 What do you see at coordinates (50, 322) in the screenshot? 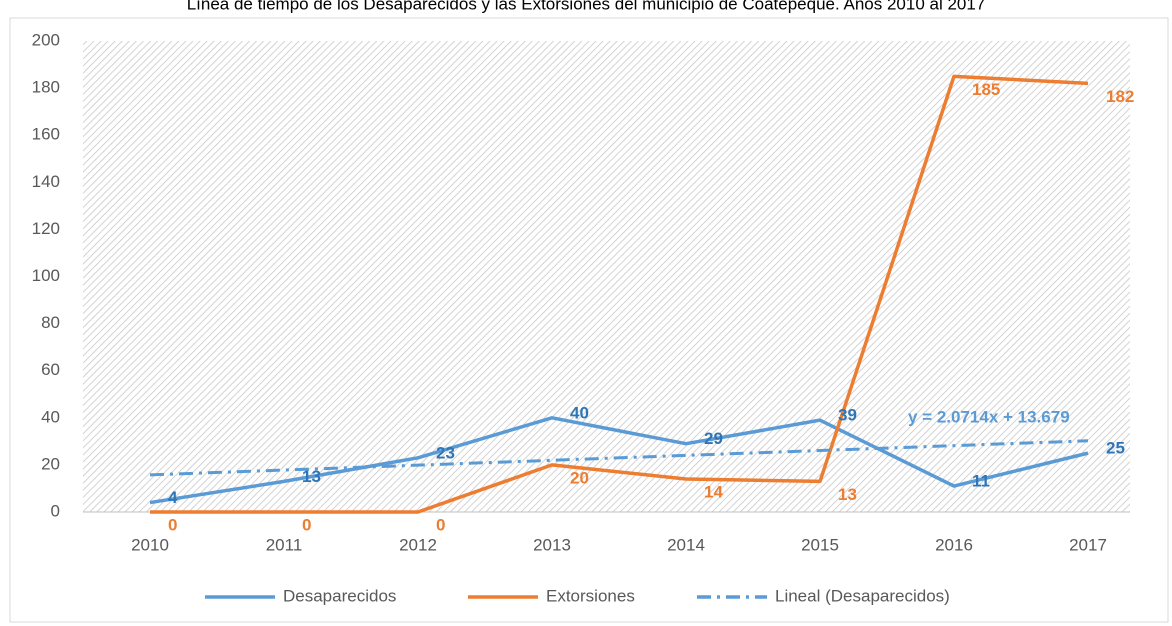
I see `y-tick-label: 80` at bounding box center [50, 322].